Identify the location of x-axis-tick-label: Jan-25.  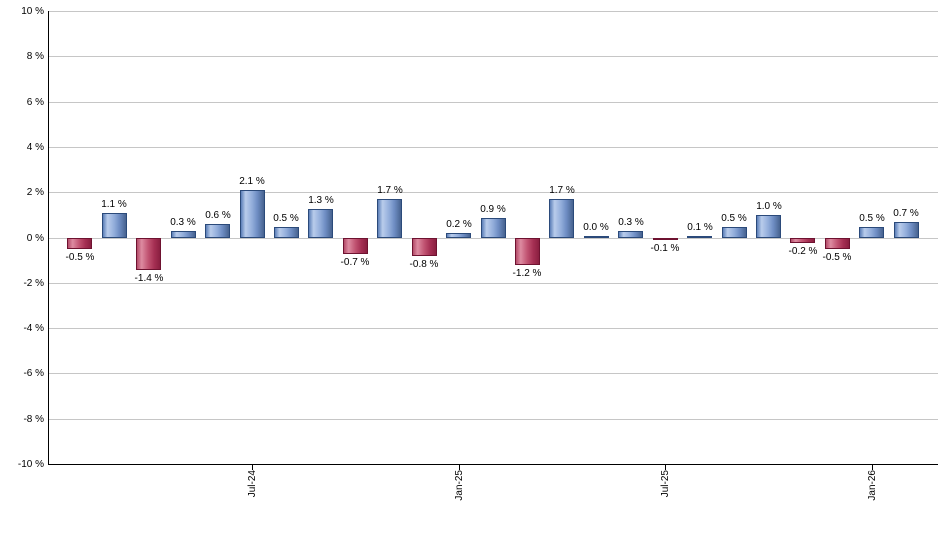
(459, 485).